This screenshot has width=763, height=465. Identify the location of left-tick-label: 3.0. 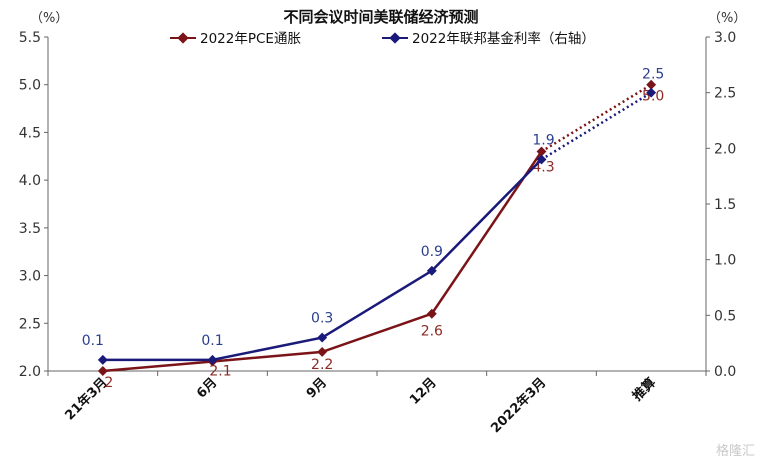
(30, 277).